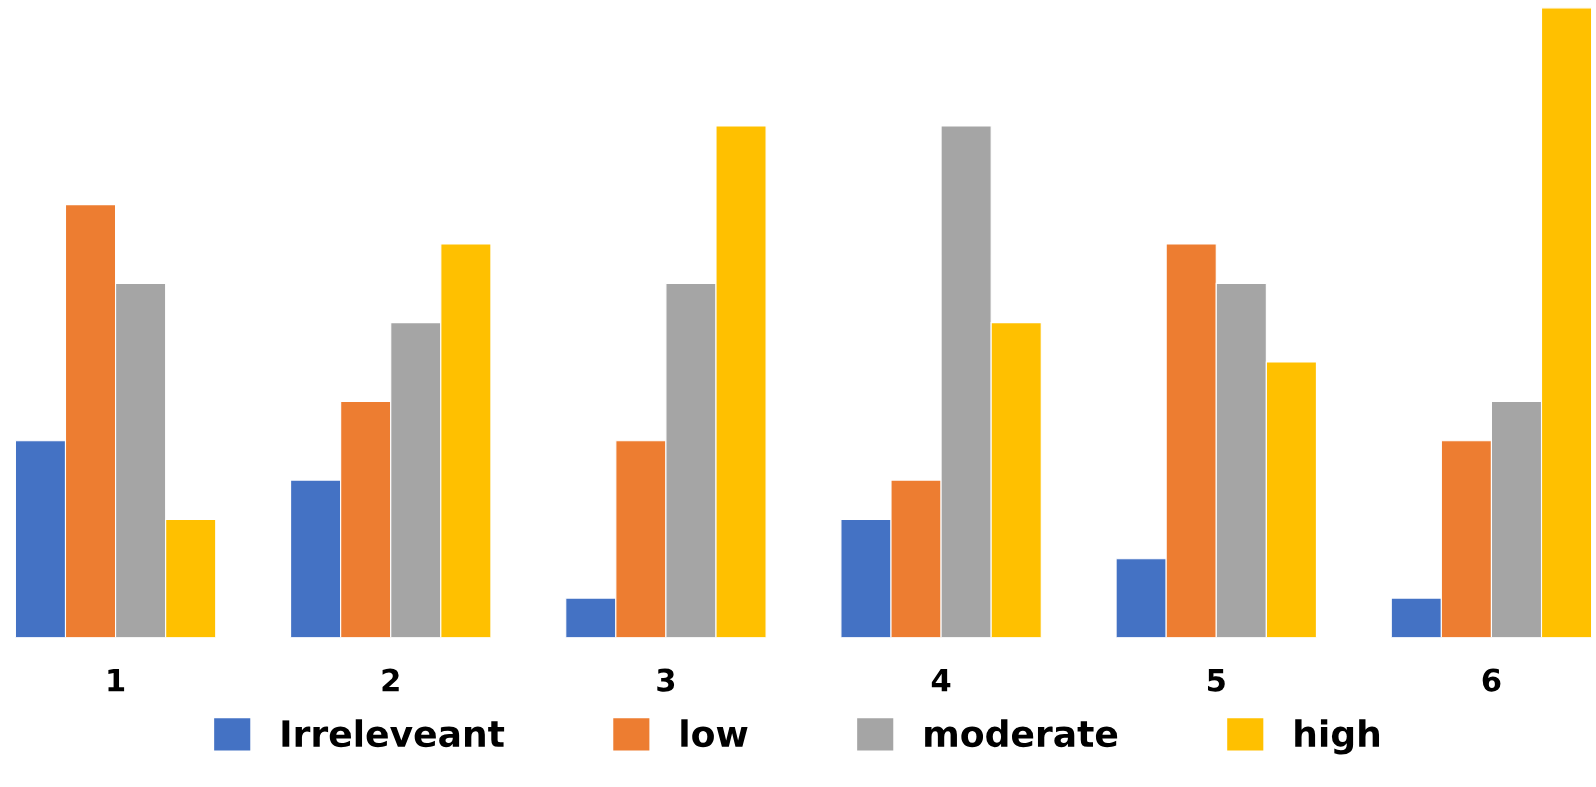  I want to click on x-tick-label: 5, so click(1216, 680).